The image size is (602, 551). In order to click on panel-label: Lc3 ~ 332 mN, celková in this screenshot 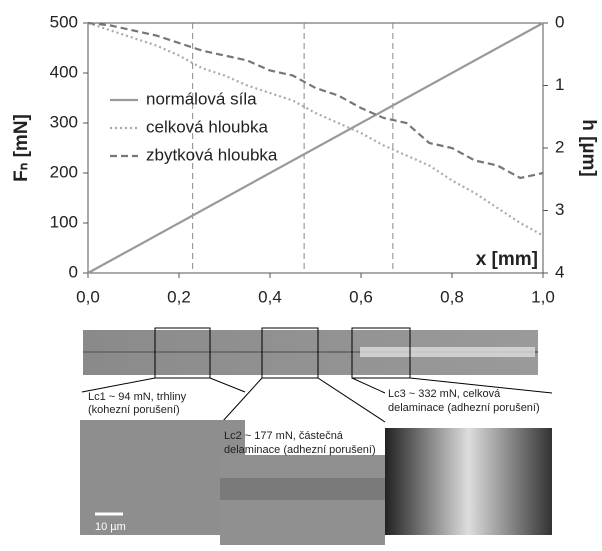, I will do `click(444, 394)`.